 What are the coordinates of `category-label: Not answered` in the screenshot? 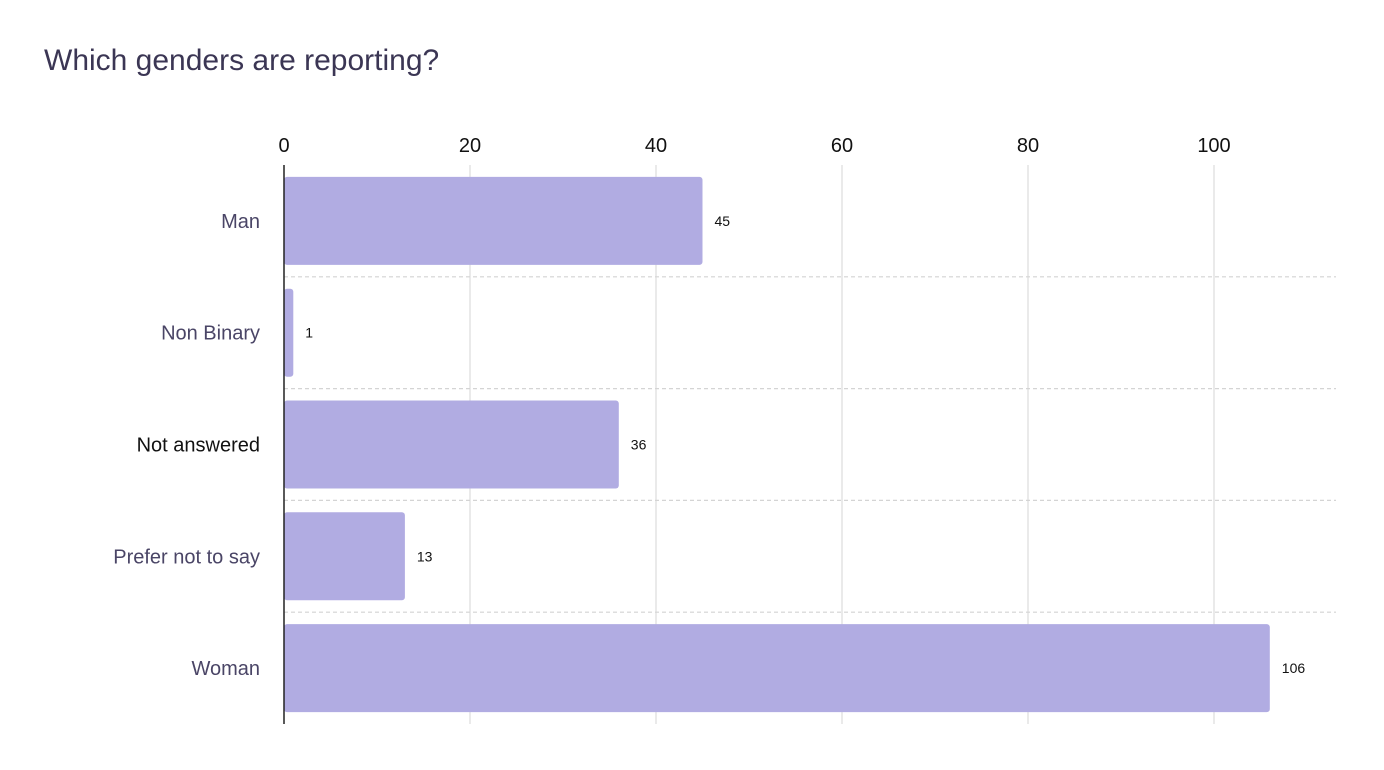 It's located at (198, 446).